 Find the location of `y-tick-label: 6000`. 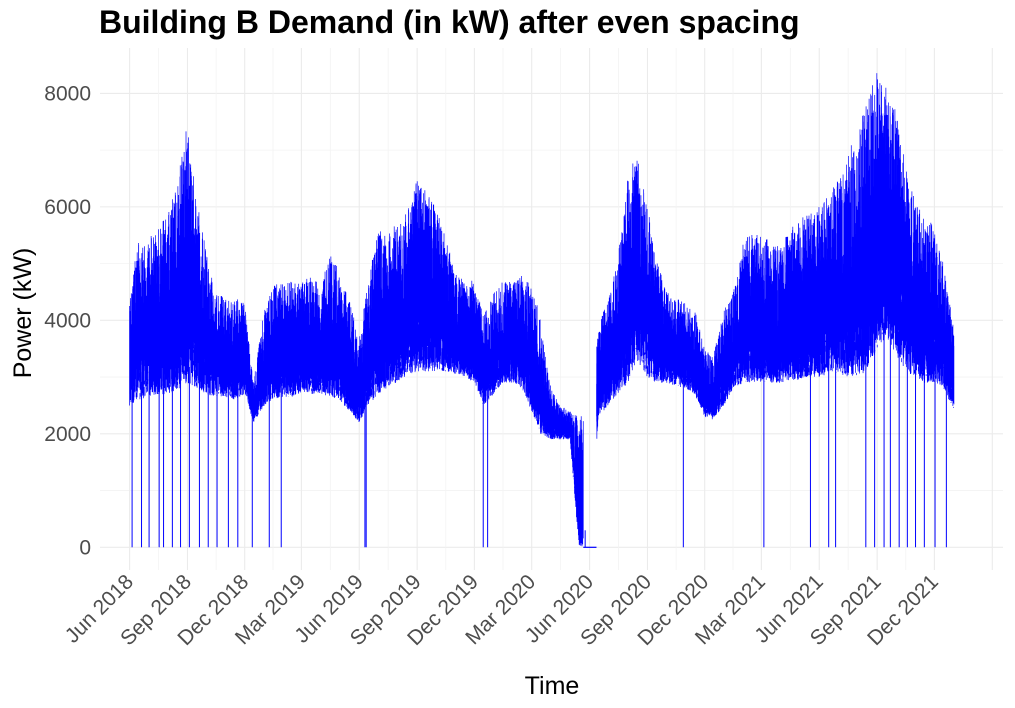

y-tick-label: 6000 is located at coordinates (67, 207).